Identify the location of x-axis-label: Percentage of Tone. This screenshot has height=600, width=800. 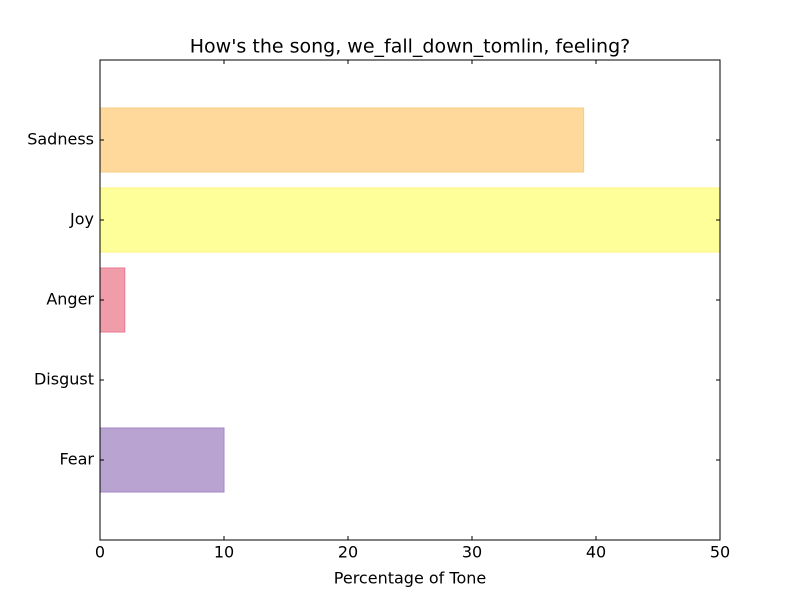
(410, 578).